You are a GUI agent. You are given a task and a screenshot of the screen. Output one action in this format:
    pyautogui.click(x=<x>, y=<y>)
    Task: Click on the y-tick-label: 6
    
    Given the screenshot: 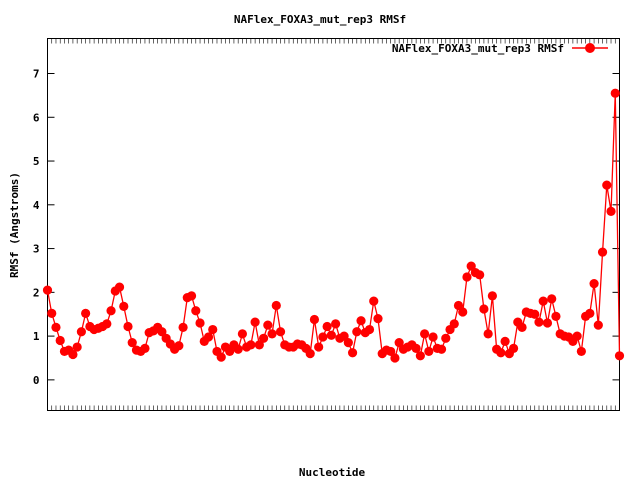 What is the action you would take?
    pyautogui.click(x=36, y=117)
    